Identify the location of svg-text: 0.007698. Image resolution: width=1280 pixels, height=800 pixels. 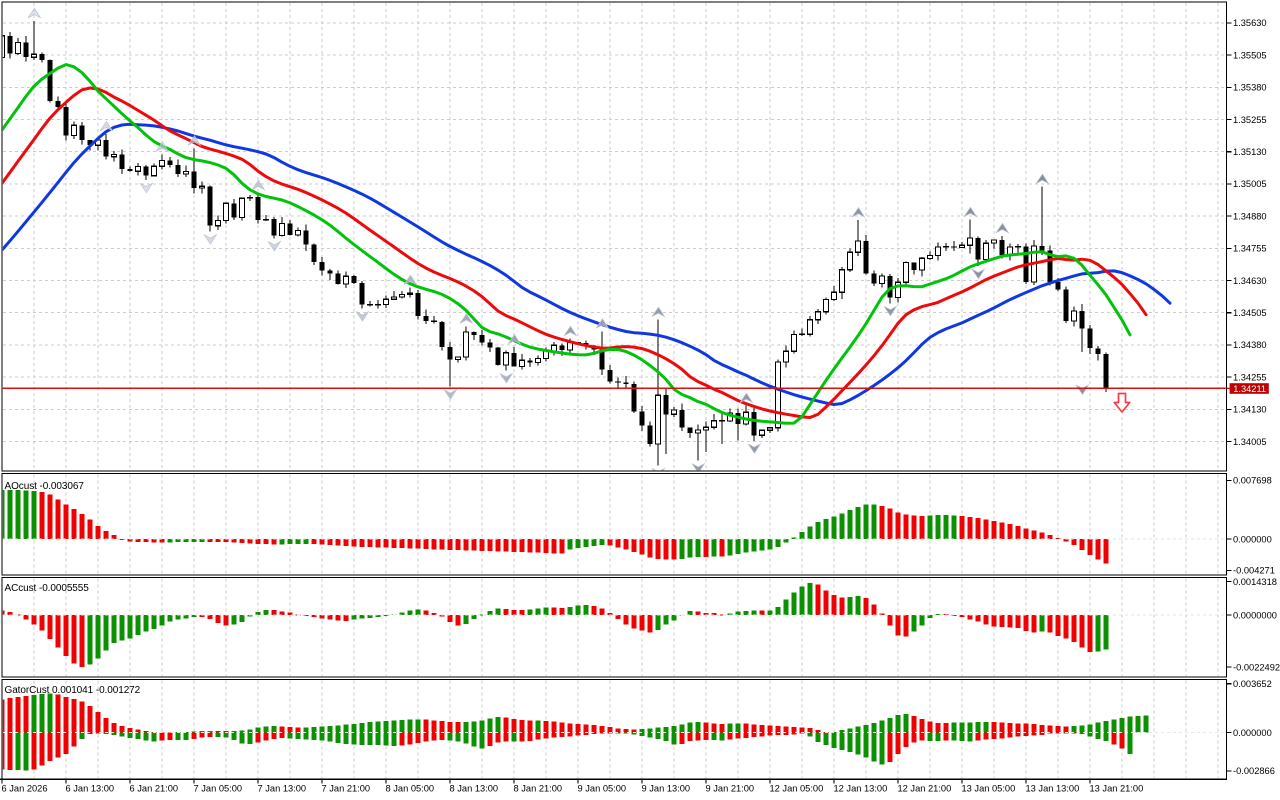
(1252, 481).